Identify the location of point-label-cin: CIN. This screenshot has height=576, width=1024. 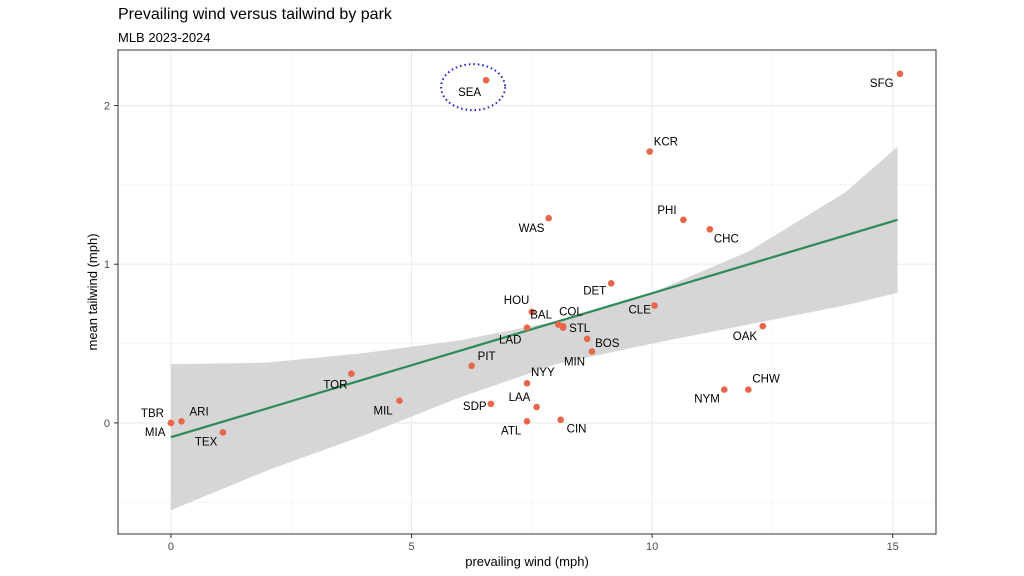
(577, 430).